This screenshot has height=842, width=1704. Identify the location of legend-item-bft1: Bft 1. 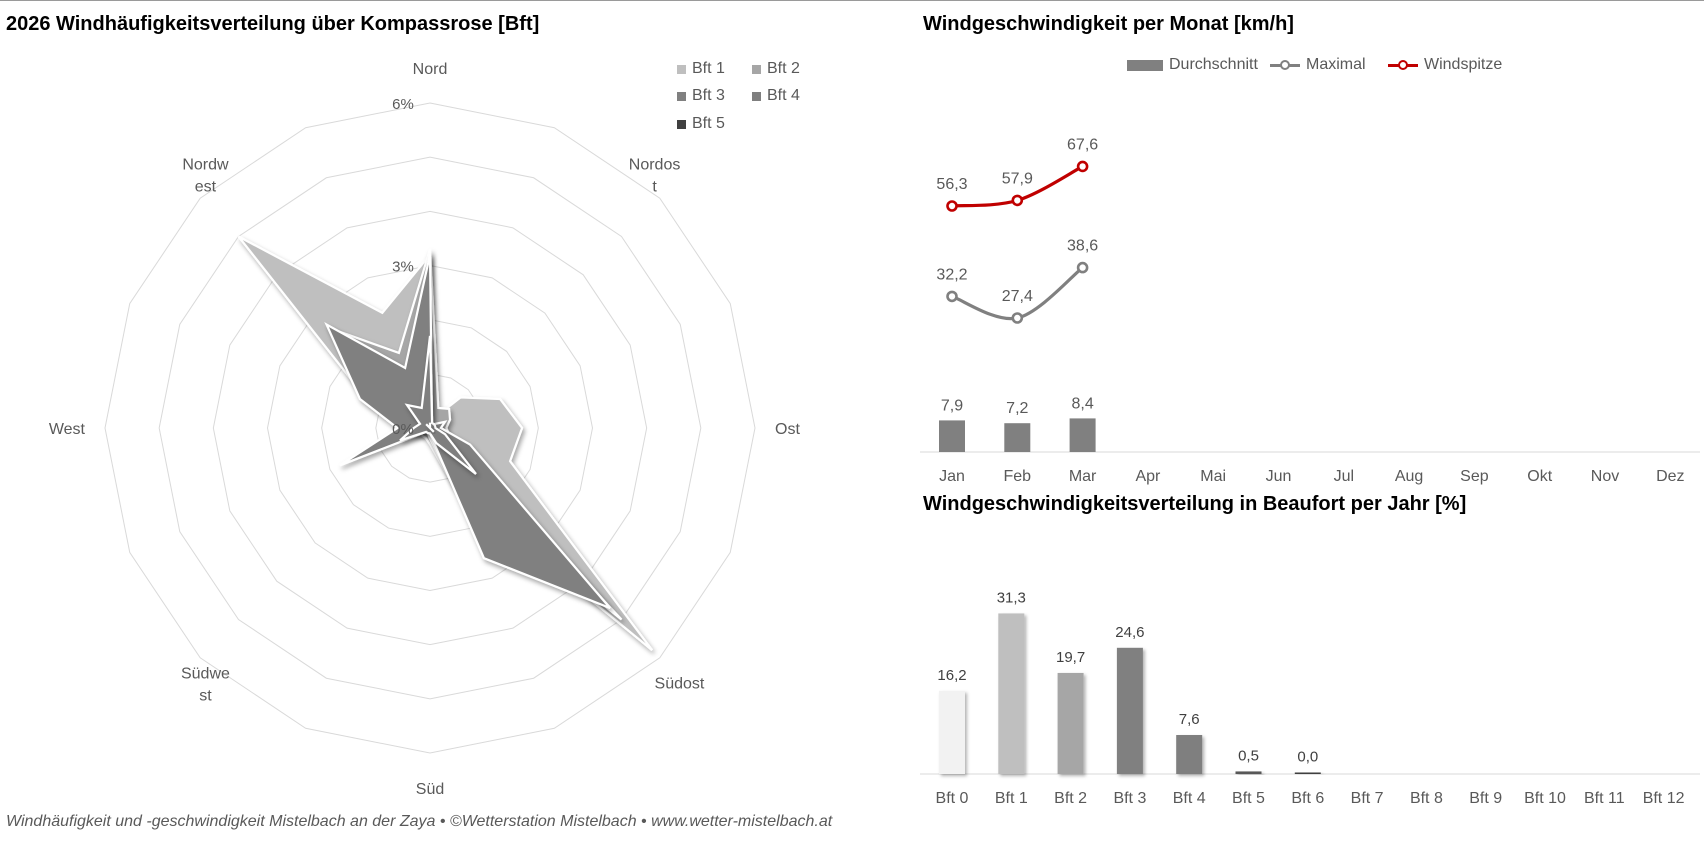
(701, 69).